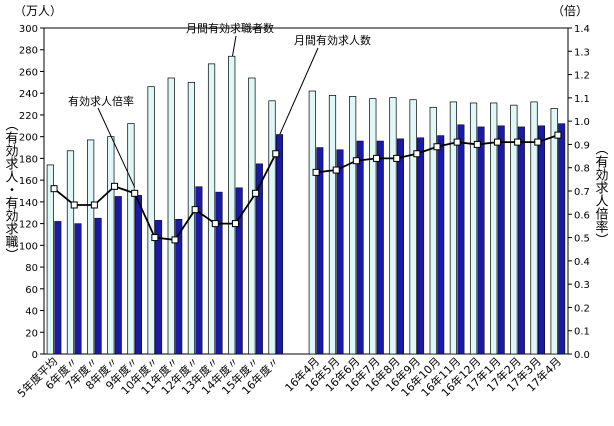 Image resolution: width=614 pixels, height=426 pixels. What do you see at coordinates (31, 268) in the screenshot?
I see `left-tick-label: 80` at bounding box center [31, 268].